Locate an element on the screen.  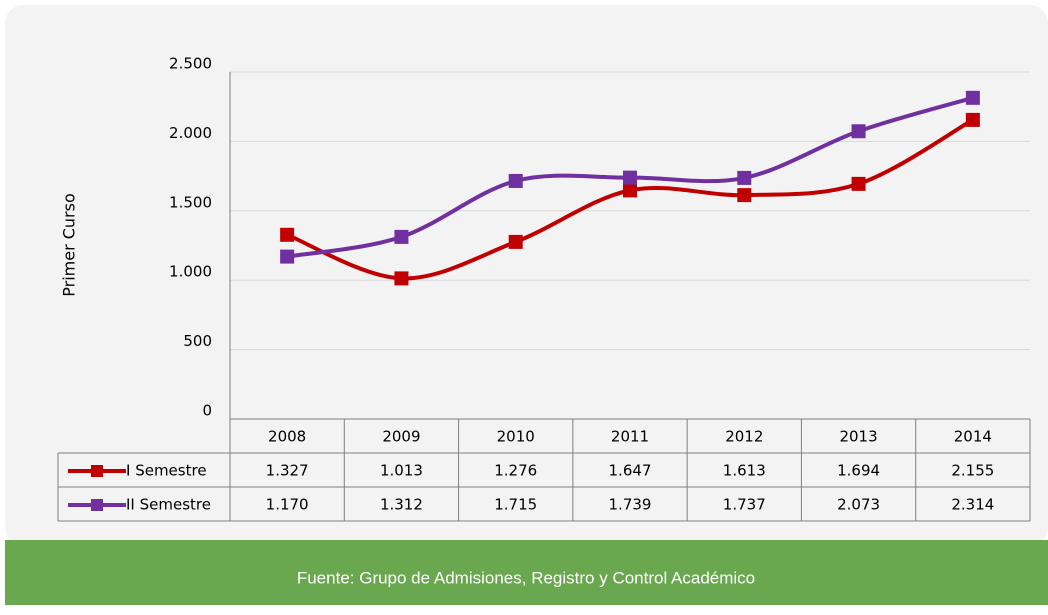
table-value: 2.073 is located at coordinates (858, 505).